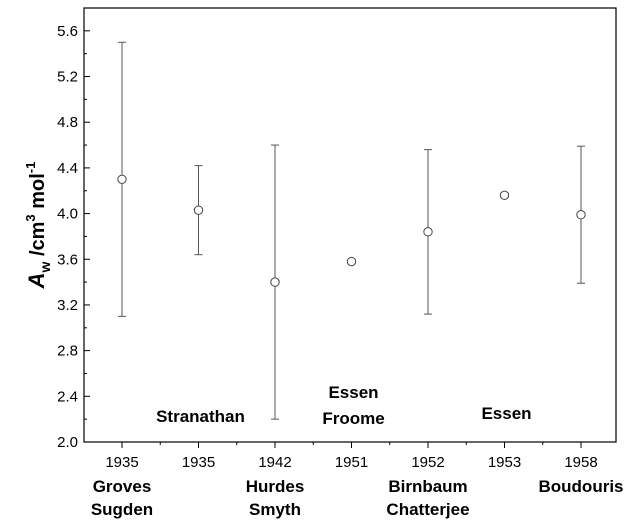 This screenshot has height=522, width=640. Describe the element at coordinates (353, 418) in the screenshot. I see `reference-label: Froome` at that location.